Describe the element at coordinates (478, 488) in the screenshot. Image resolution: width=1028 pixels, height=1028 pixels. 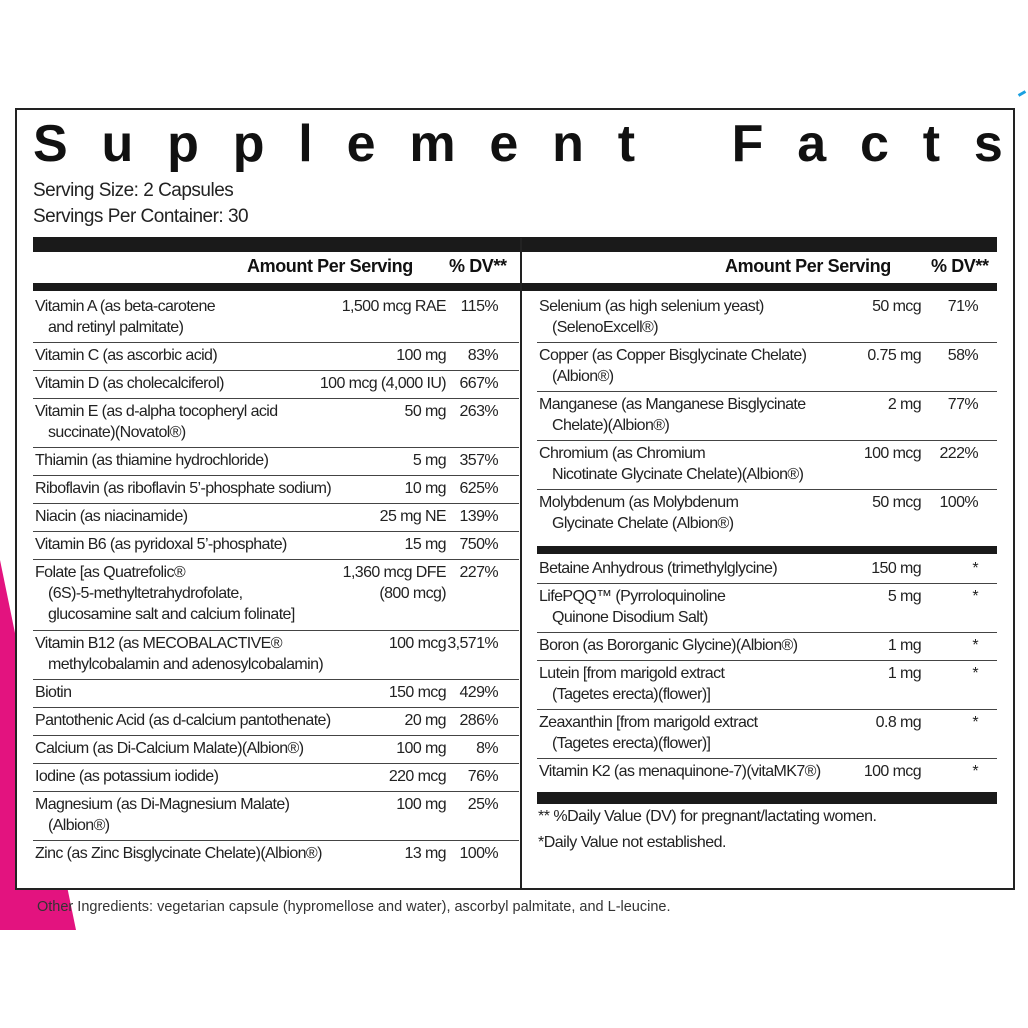
I see `nutrient-dv: 625%` at that location.